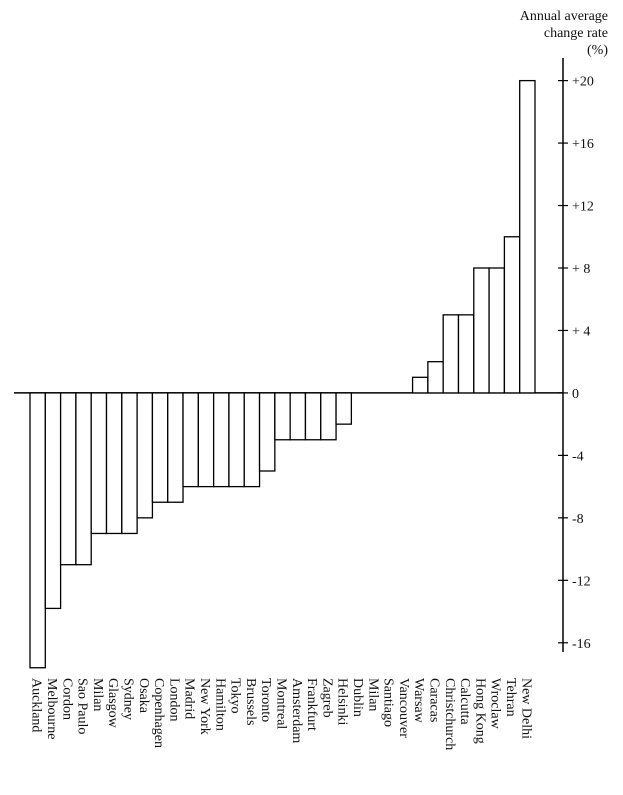 This screenshot has height=795, width=623. I want to click on x-tick-label: Cordon, so click(66, 699).